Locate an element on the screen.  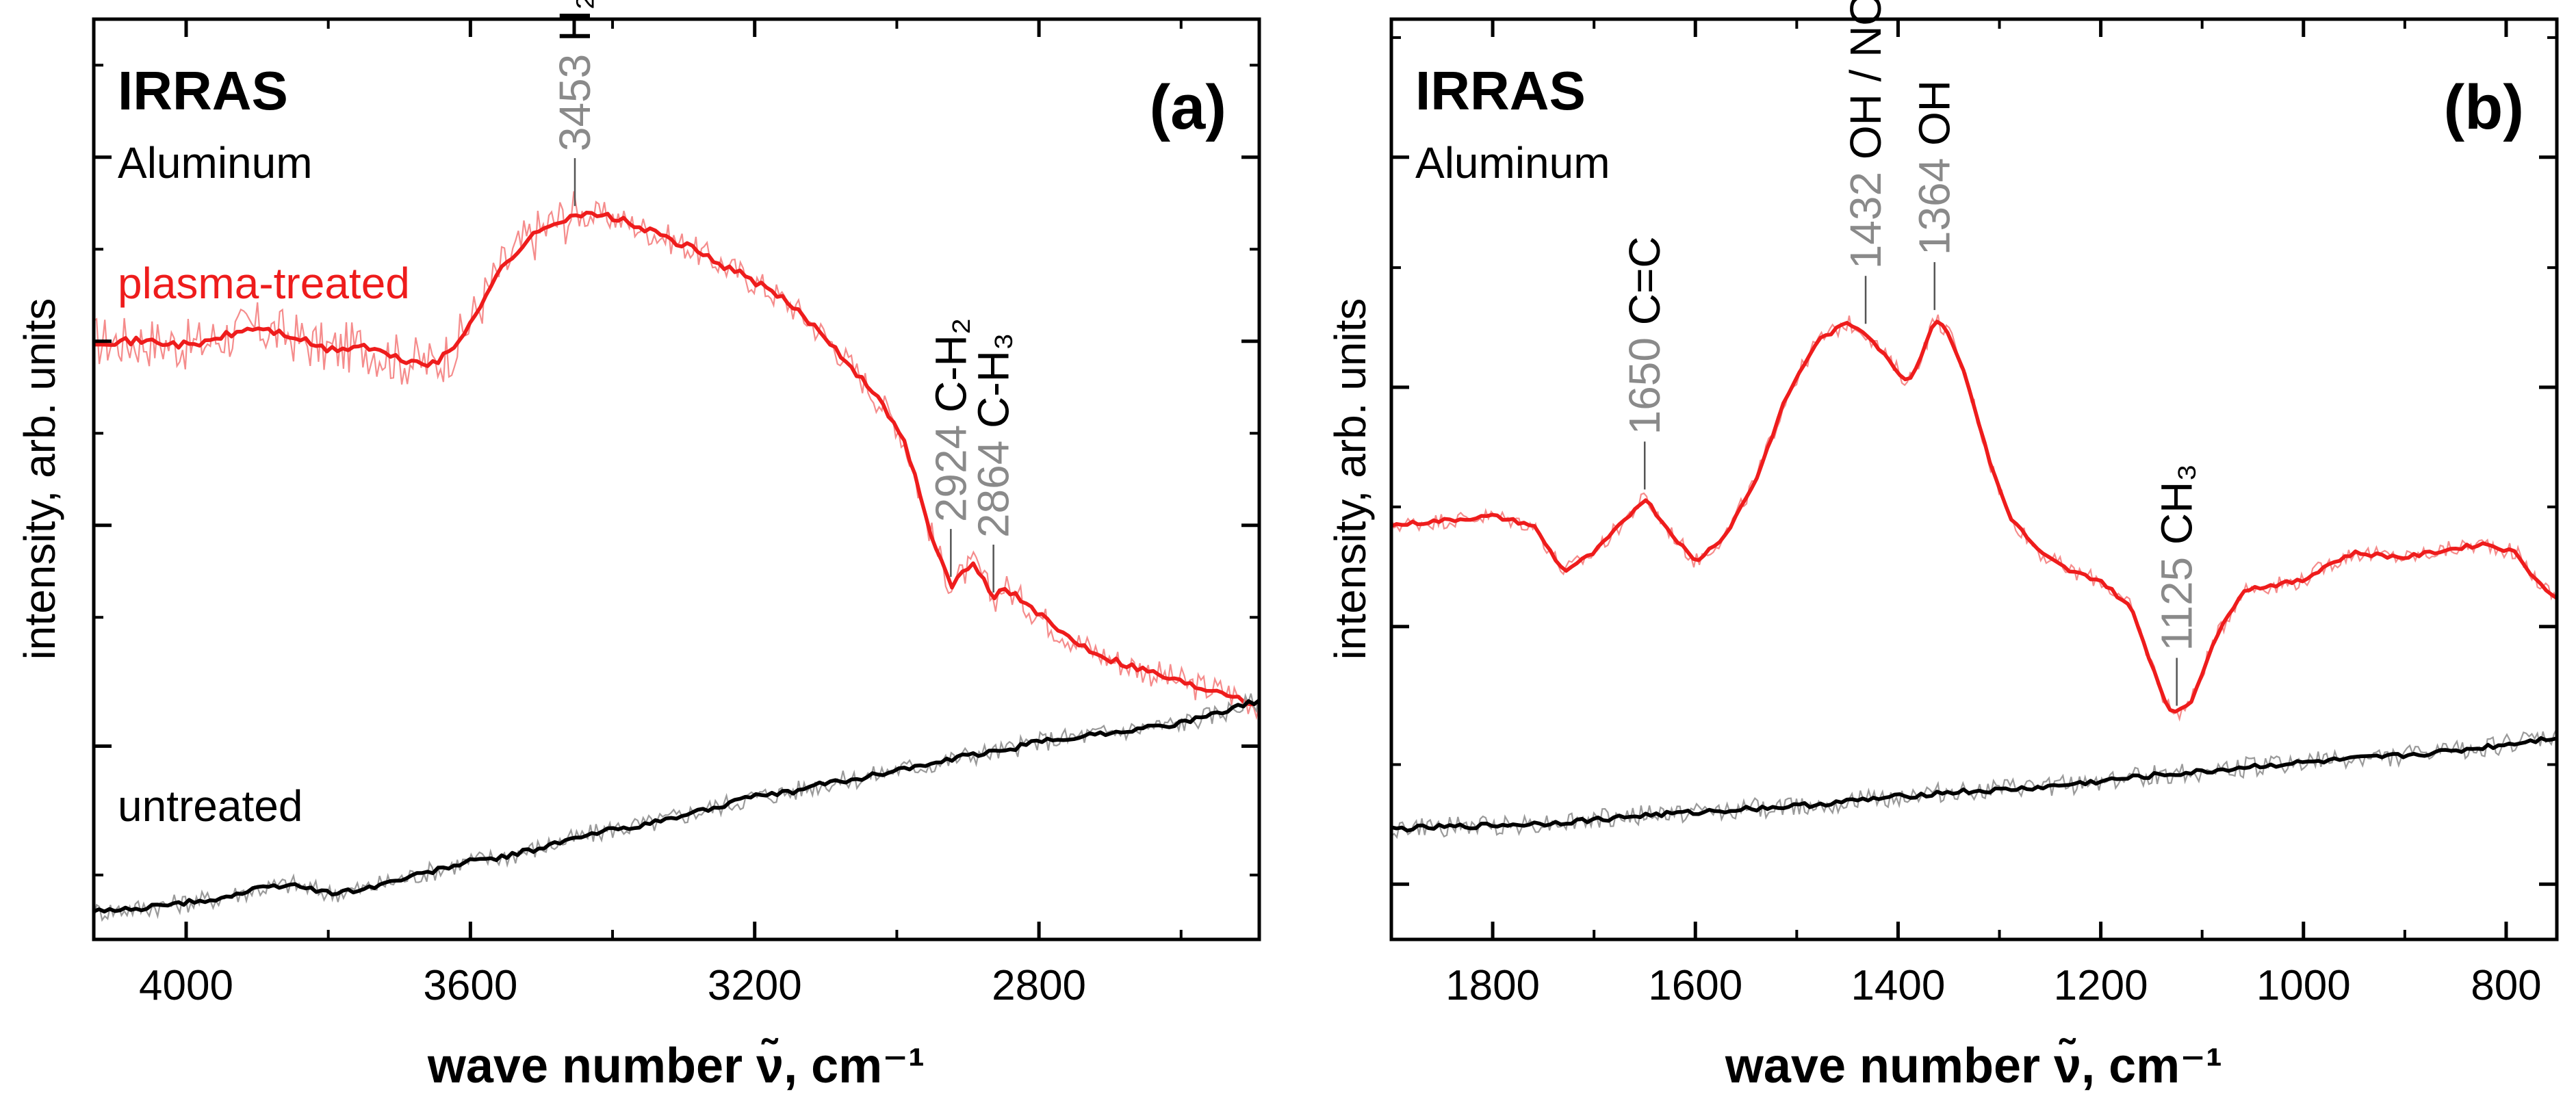
panel-a-y-axis-label: intensity, arb. units is located at coordinates (39, 479).